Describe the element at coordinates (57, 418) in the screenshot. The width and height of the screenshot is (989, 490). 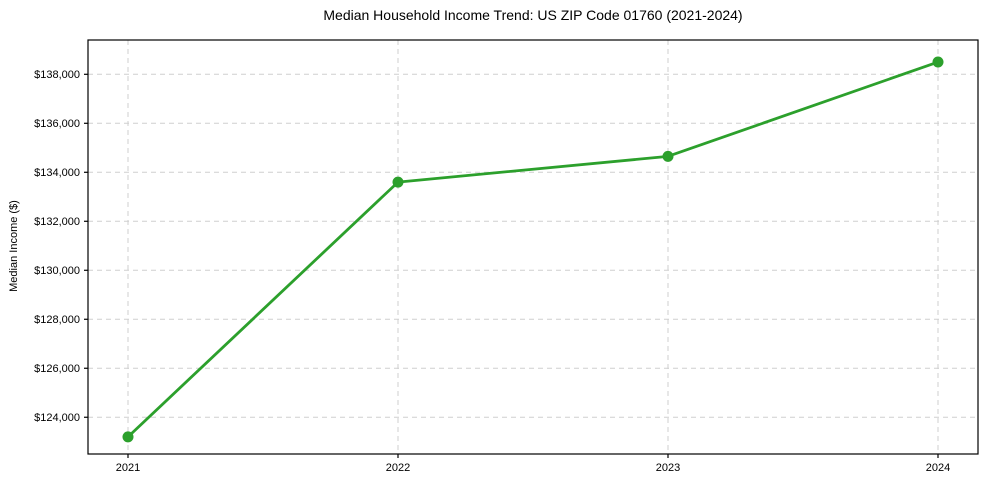
I see `y-tick-label: $124,000` at that location.